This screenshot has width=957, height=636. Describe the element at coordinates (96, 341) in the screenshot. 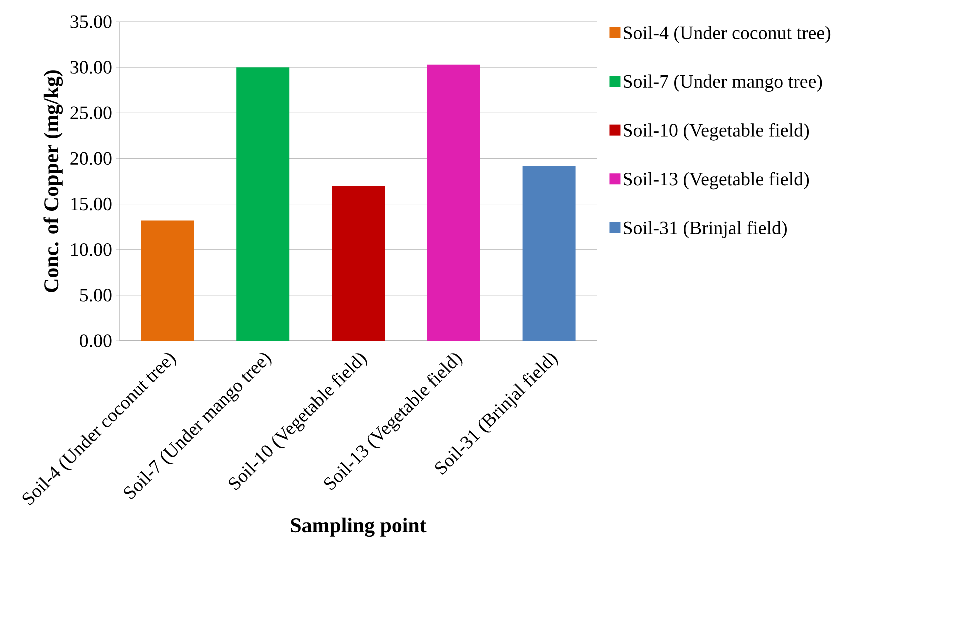

I see `y-tick-label: 0.00` at that location.